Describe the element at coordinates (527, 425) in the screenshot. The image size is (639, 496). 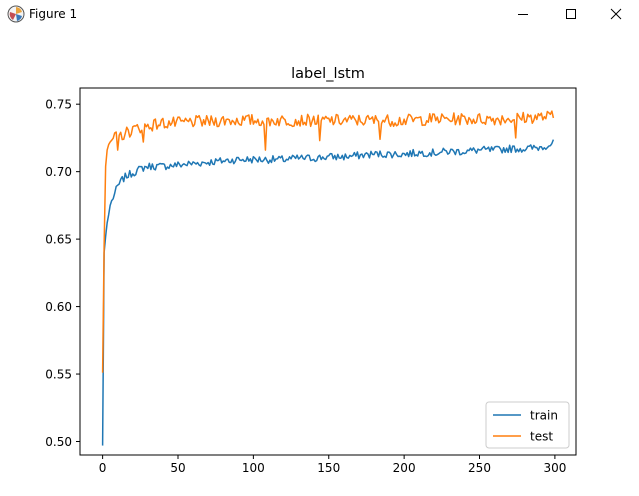
I see `legend: train test` at that location.